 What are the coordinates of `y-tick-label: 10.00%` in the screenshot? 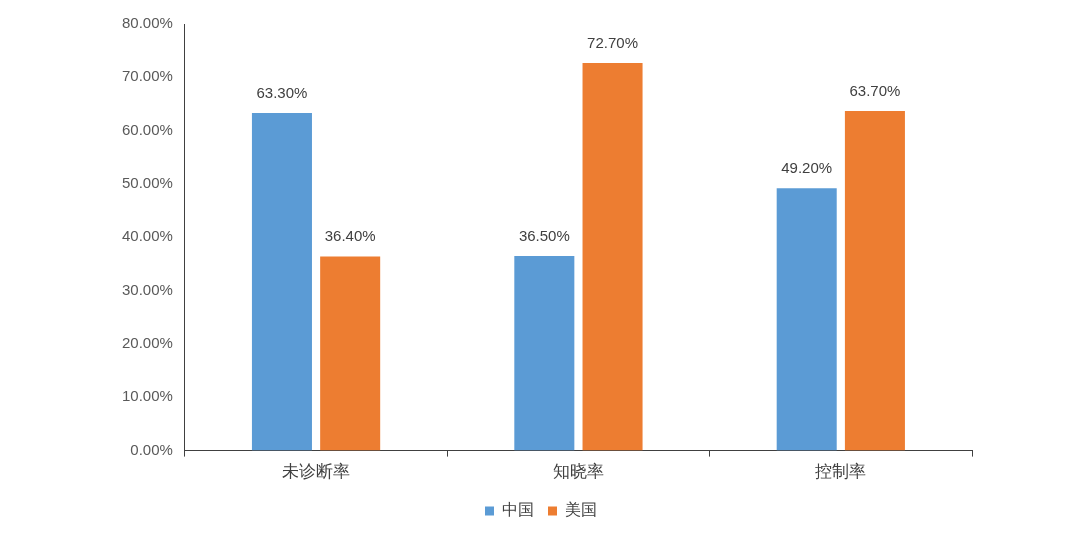 It's located at (147, 396).